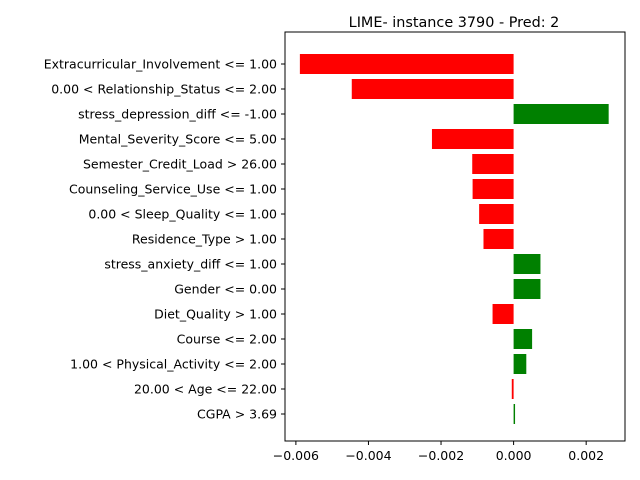  I want to click on x-tick-label: −0.004, so click(368, 455).